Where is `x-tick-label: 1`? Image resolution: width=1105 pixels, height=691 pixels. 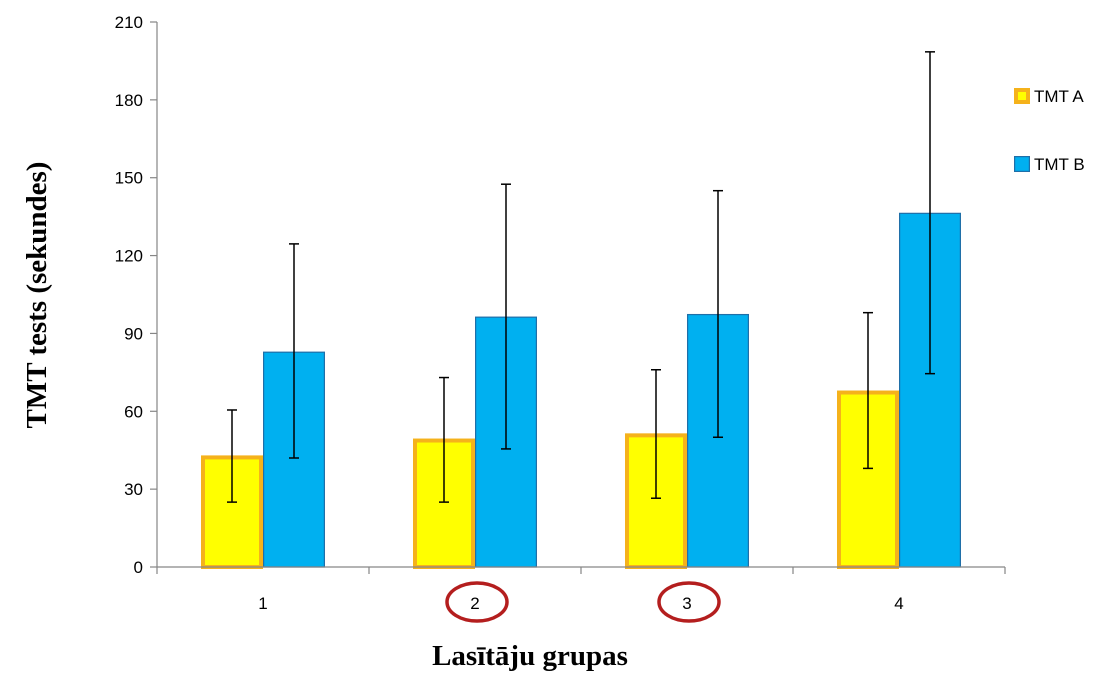
x-tick-label: 1 is located at coordinates (262, 603).